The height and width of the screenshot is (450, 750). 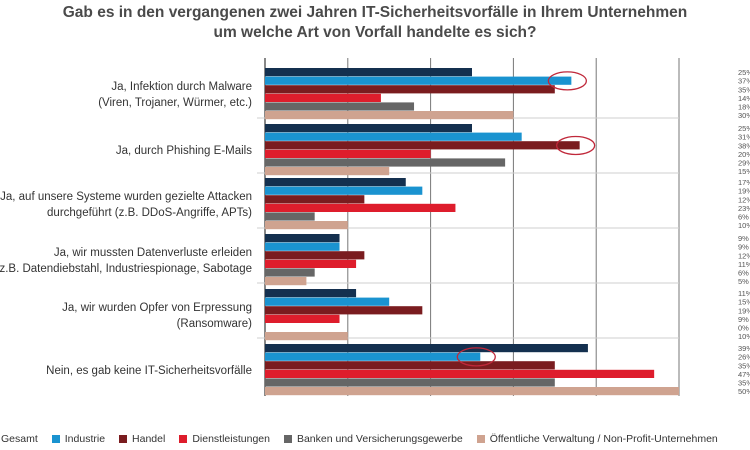 I want to click on value-label: 30%, so click(x=744, y=115).